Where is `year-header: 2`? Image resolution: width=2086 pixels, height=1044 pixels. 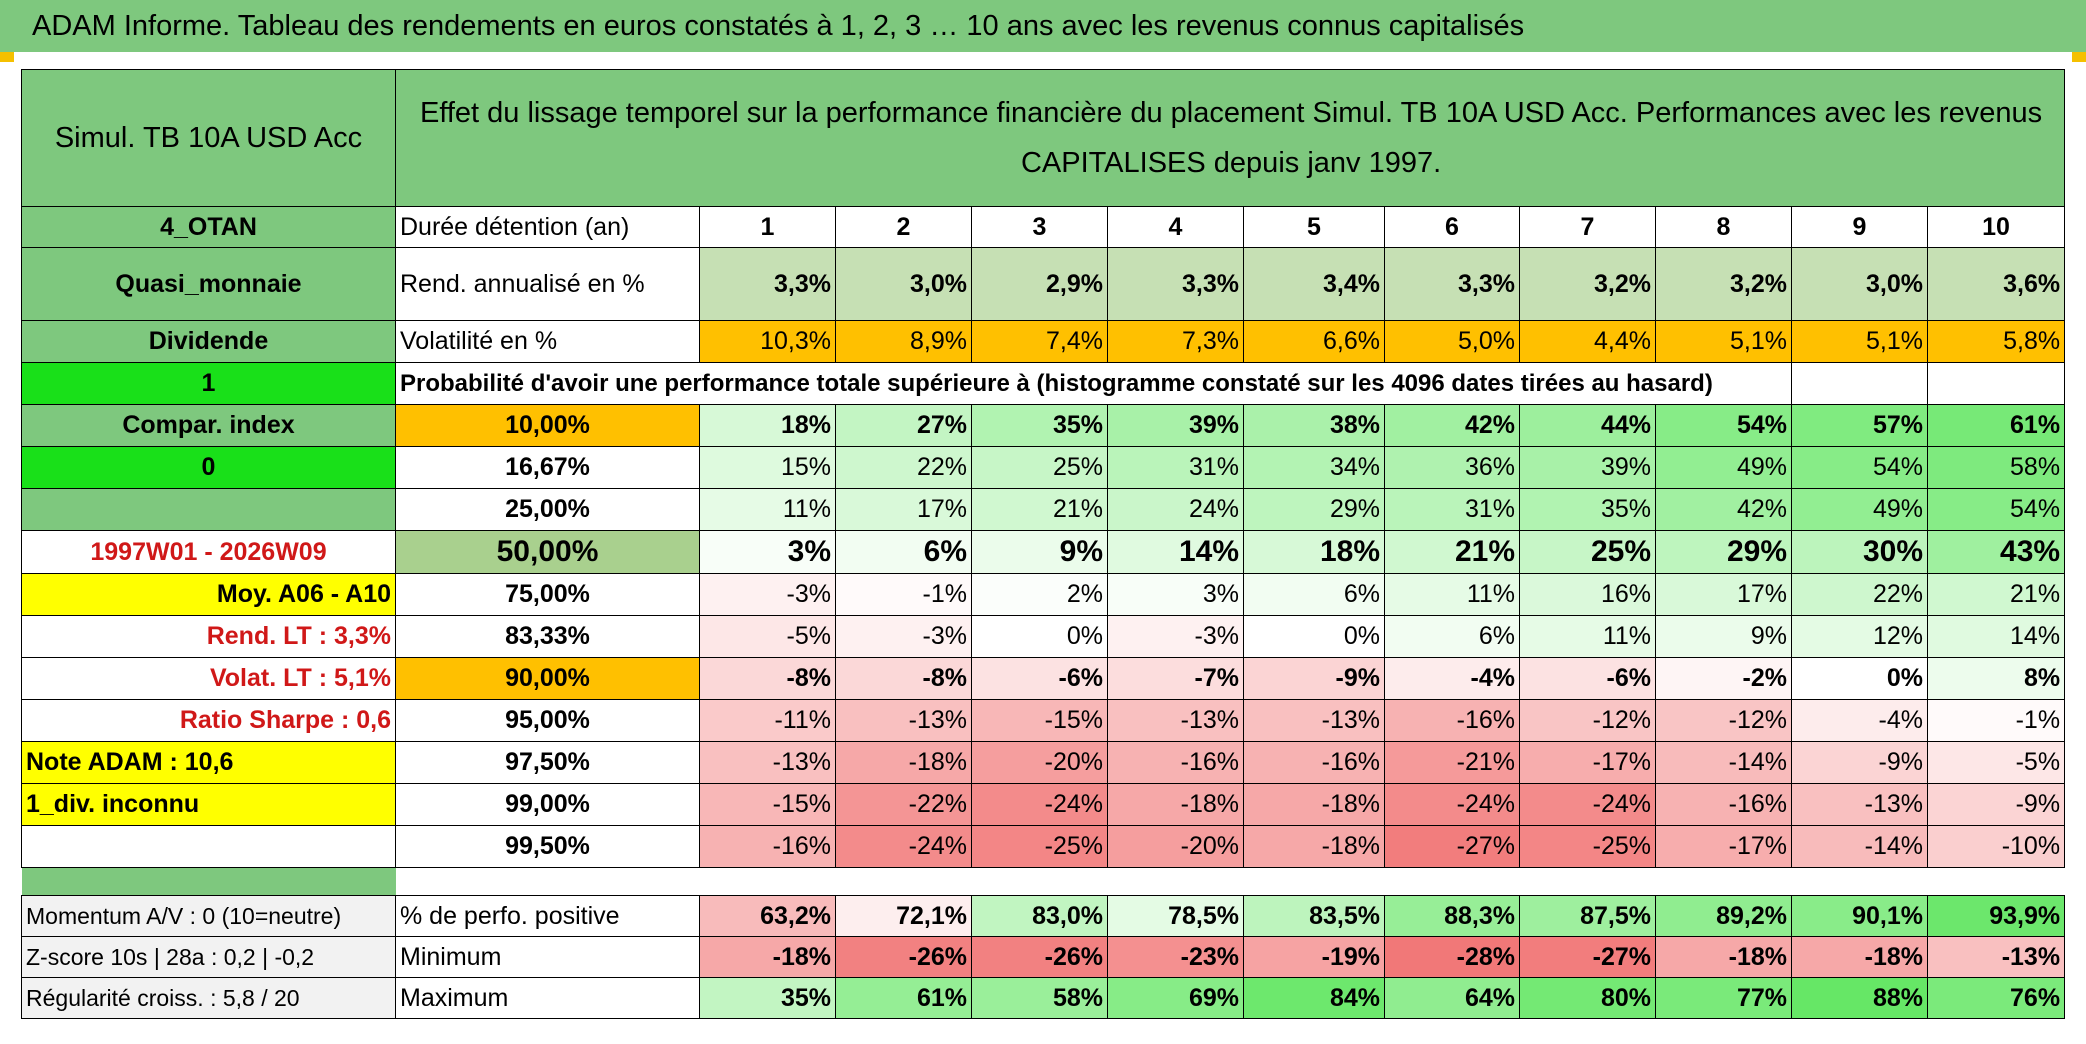 year-header: 2 is located at coordinates (903, 227).